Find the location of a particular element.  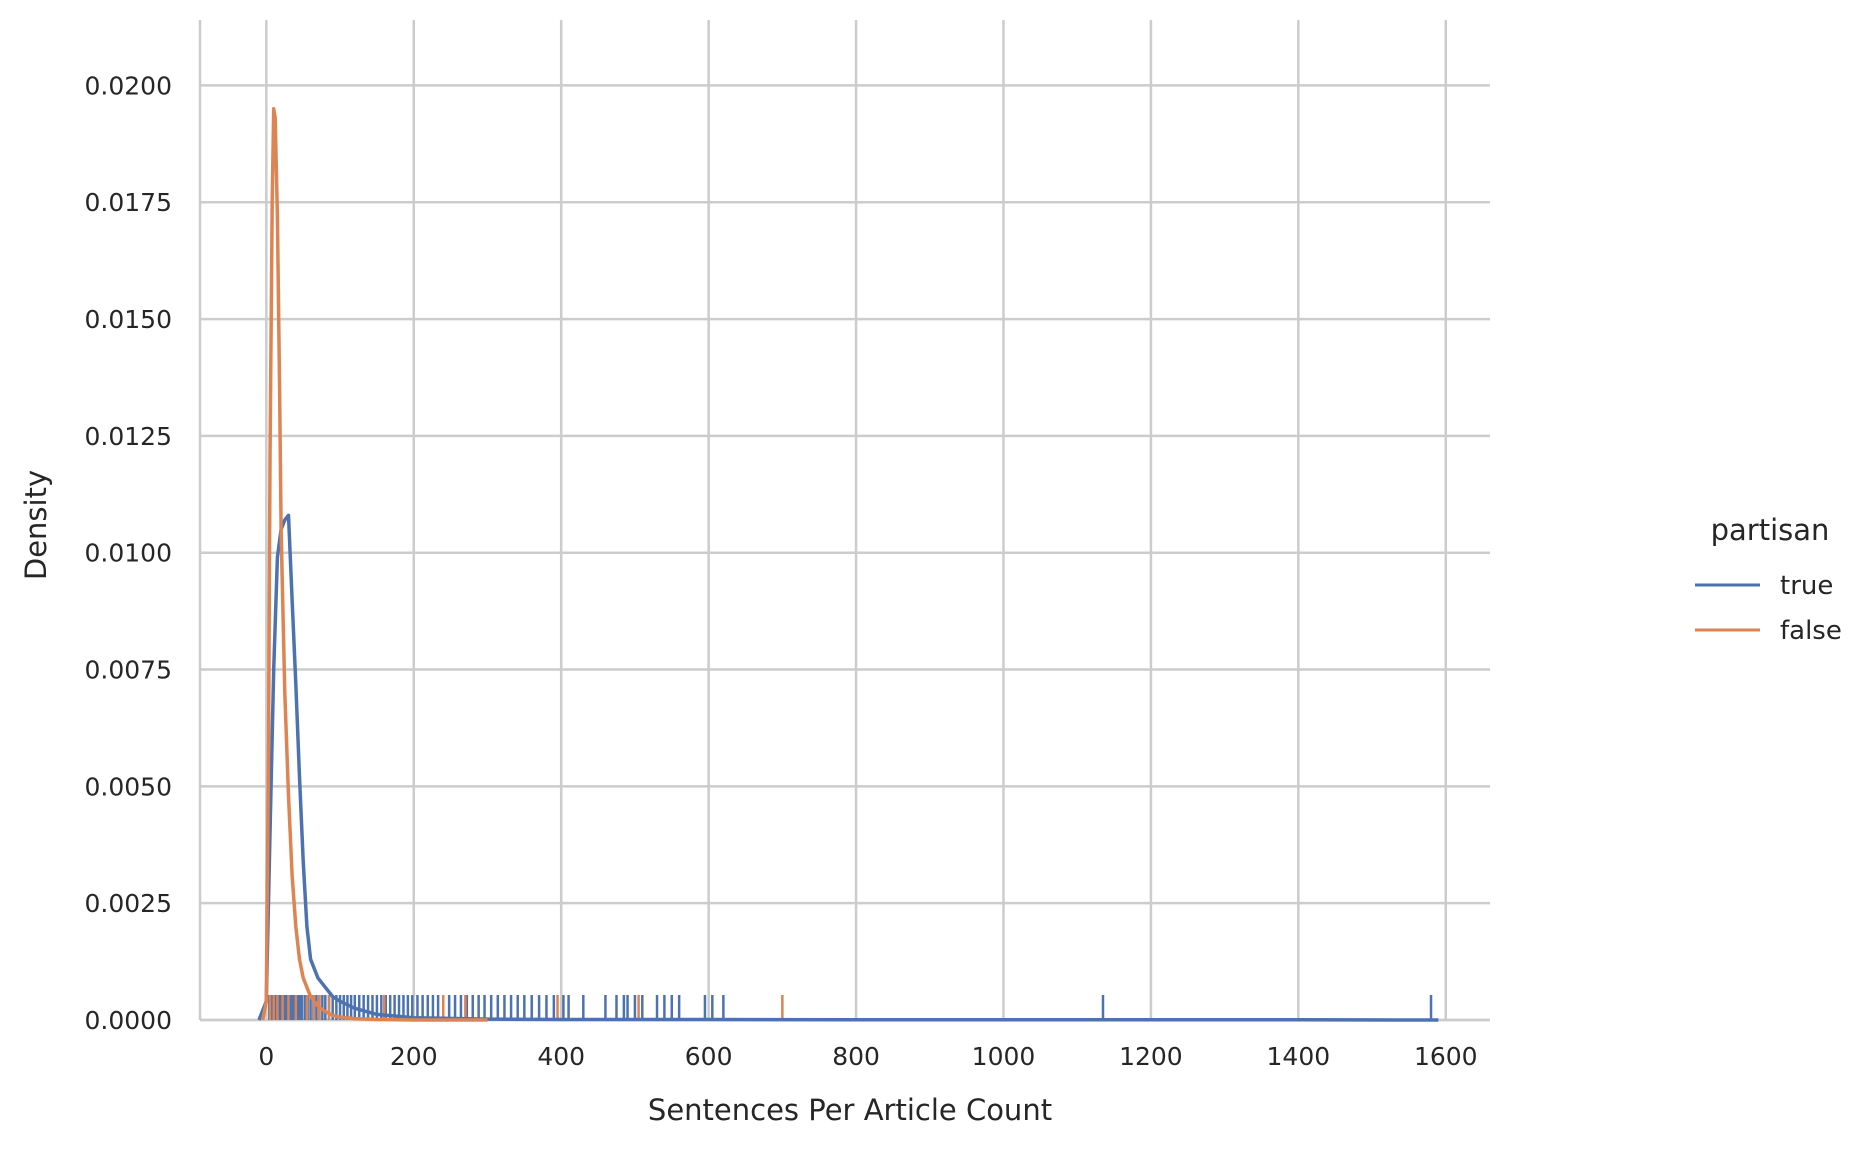

x-tick-labels: 0 200 400 600 800 1000 1200 1400 1600 is located at coordinates (867, 1056).